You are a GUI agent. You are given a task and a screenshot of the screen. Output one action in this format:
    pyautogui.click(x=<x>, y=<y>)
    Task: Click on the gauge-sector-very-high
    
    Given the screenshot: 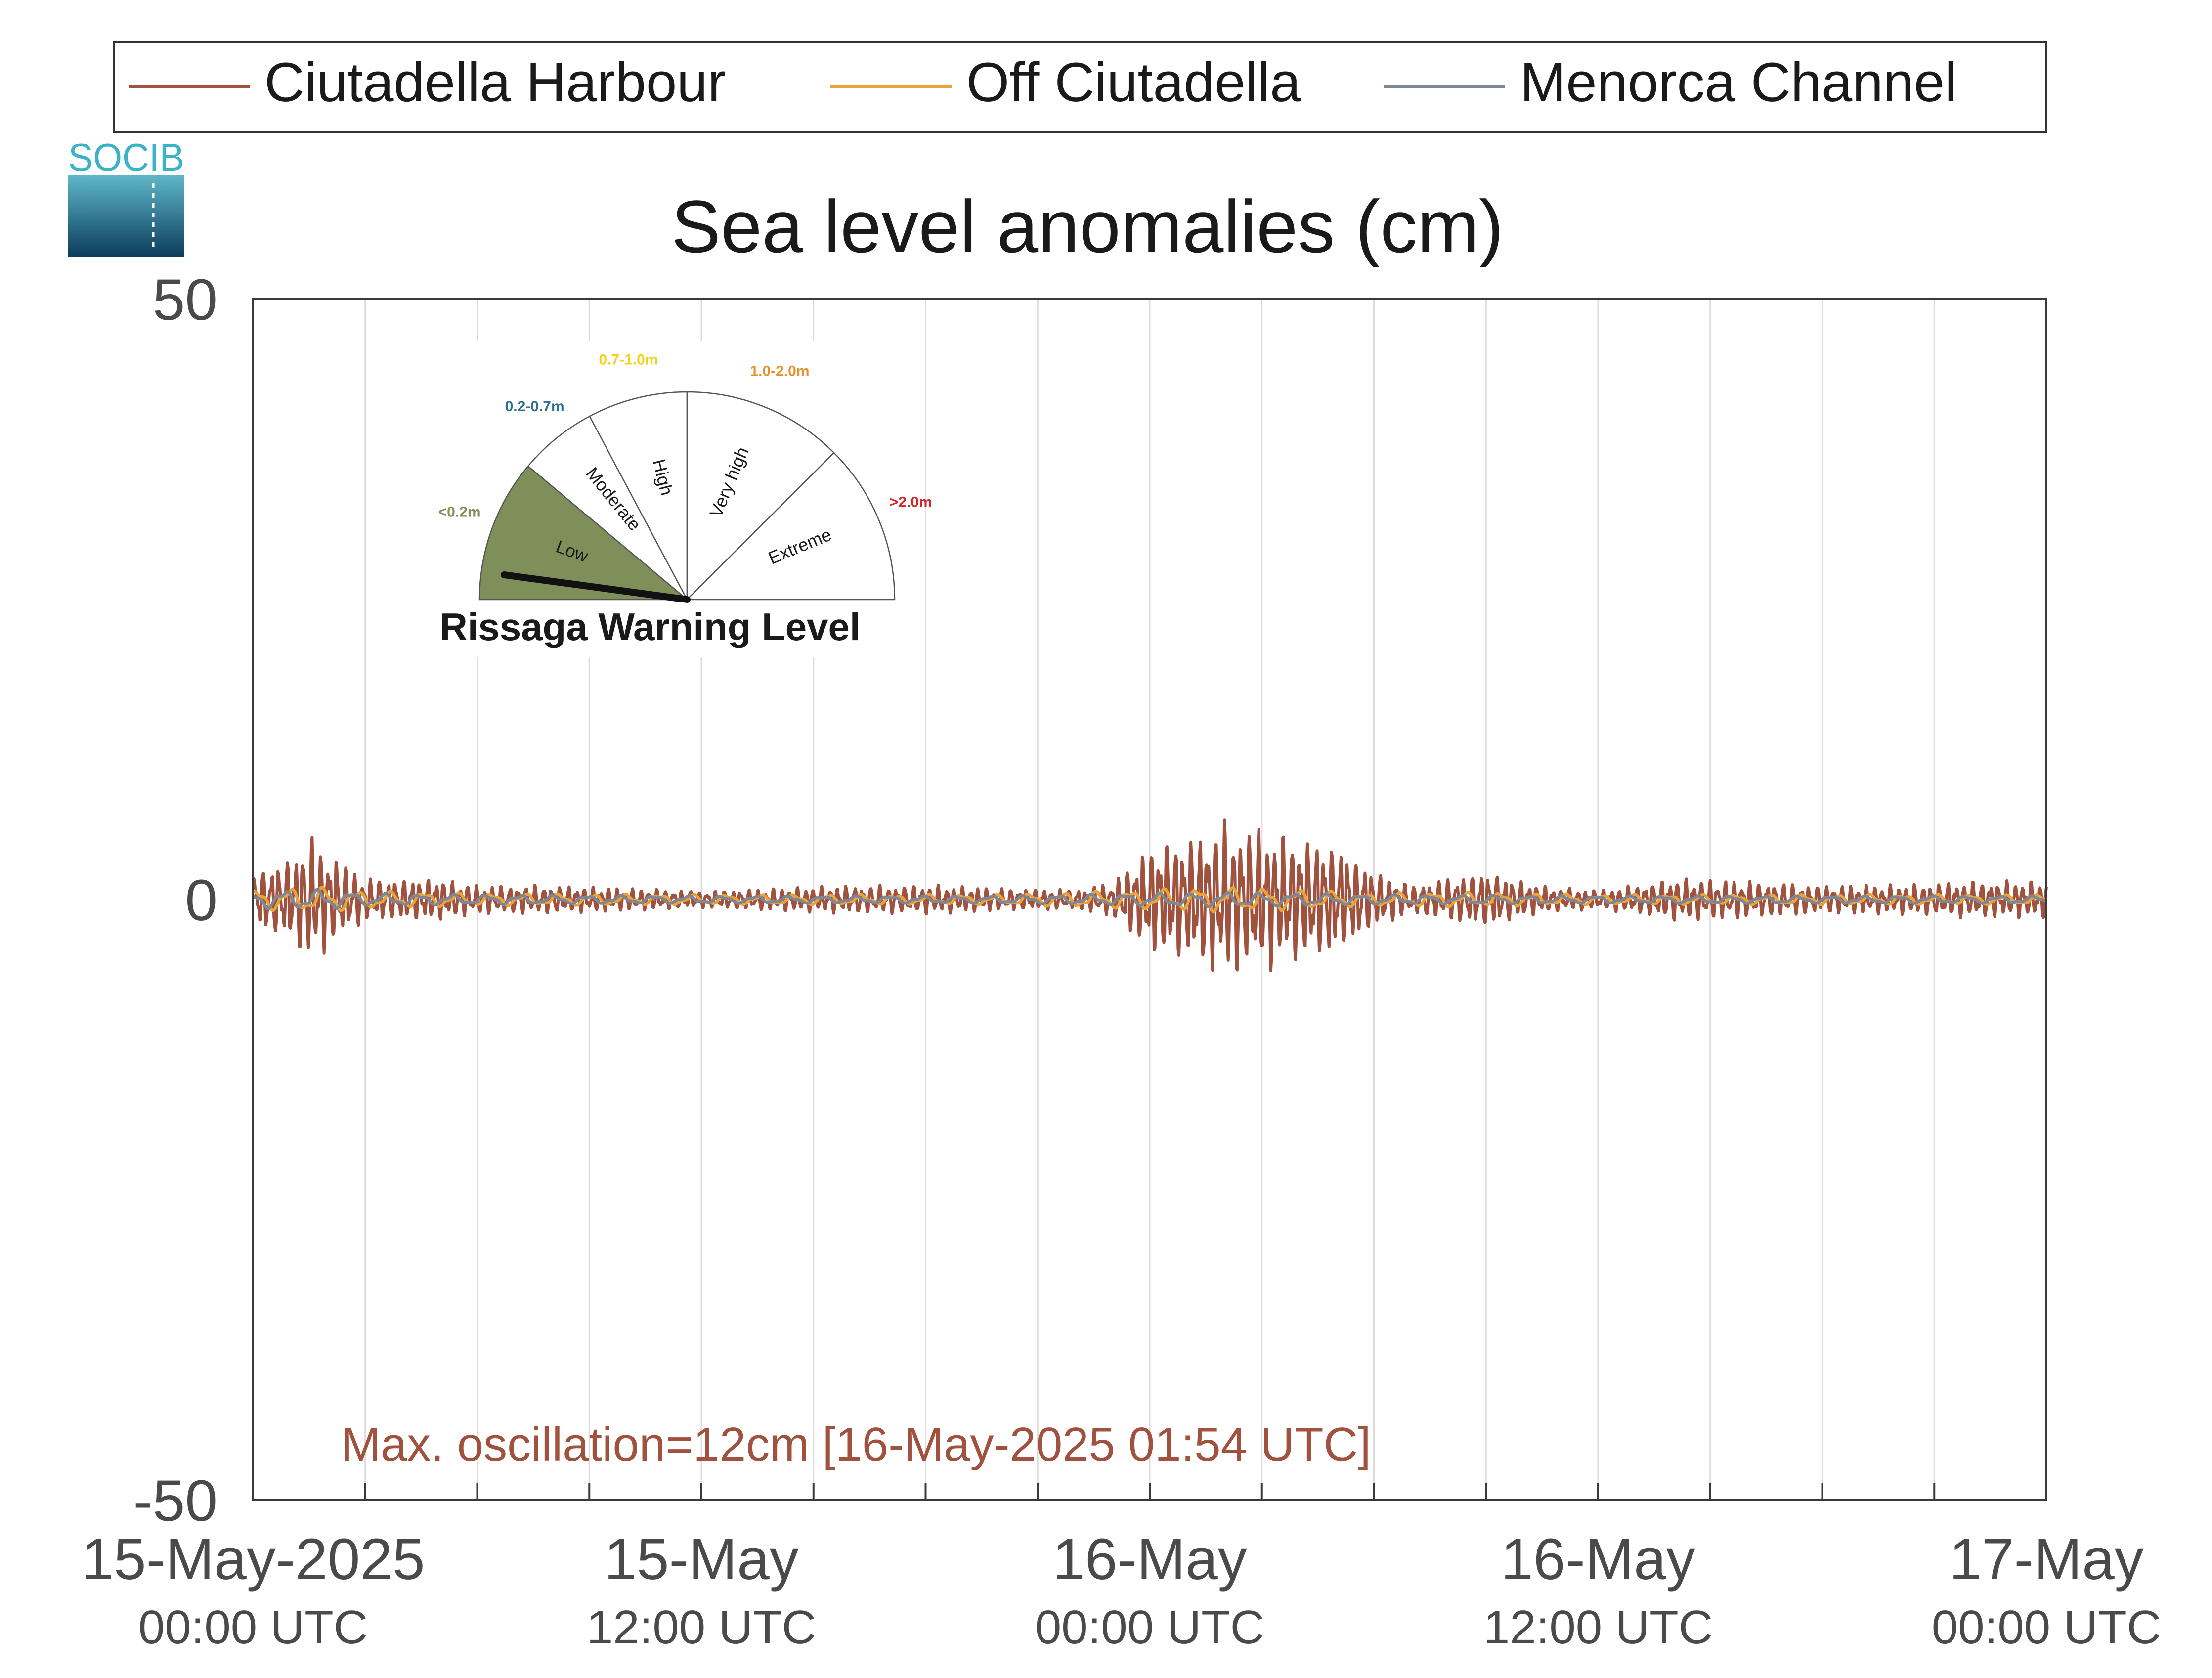 What is the action you would take?
    pyautogui.click(x=760, y=497)
    